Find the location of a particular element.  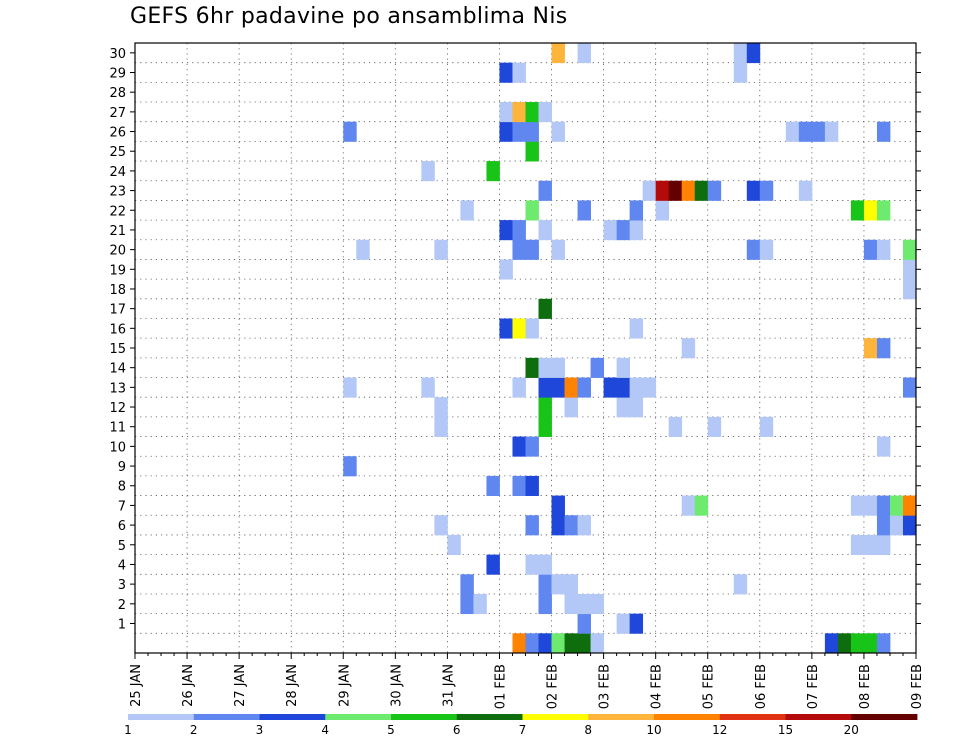

y-tick-label: 15 is located at coordinates (117, 349).